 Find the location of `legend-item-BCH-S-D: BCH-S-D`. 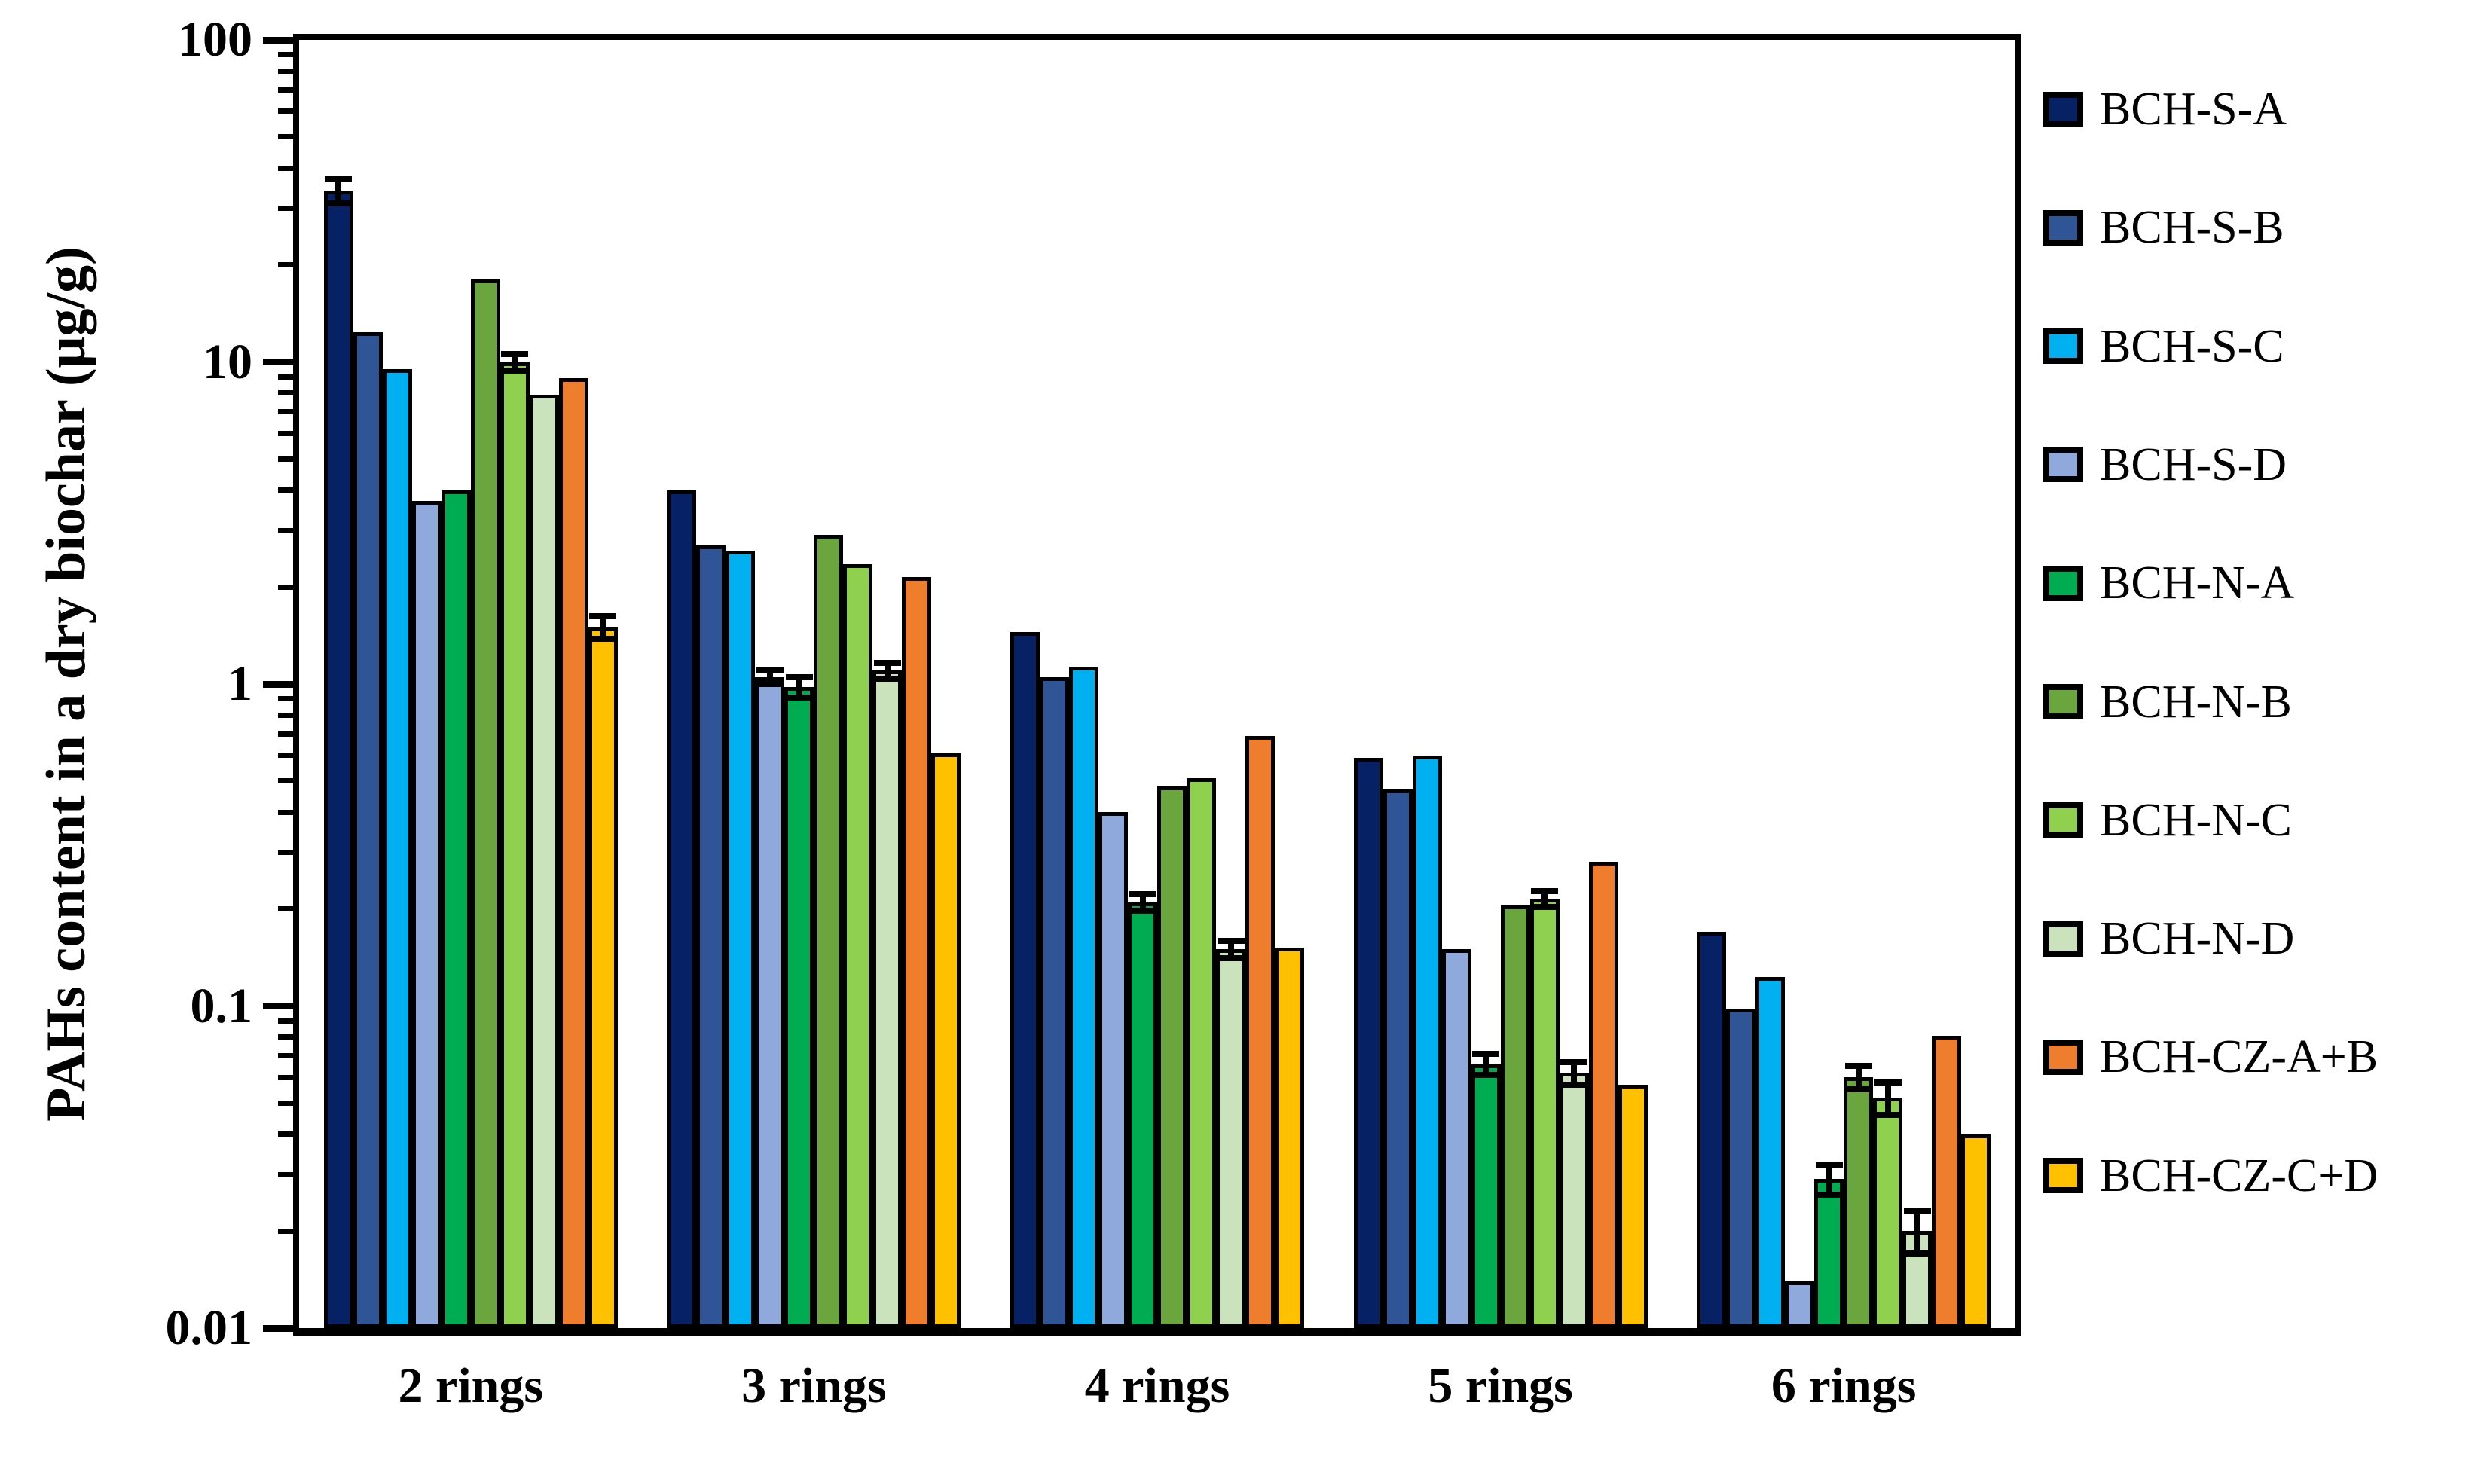

legend-item-BCH-S-D: BCH-S-D is located at coordinates (2165, 465).